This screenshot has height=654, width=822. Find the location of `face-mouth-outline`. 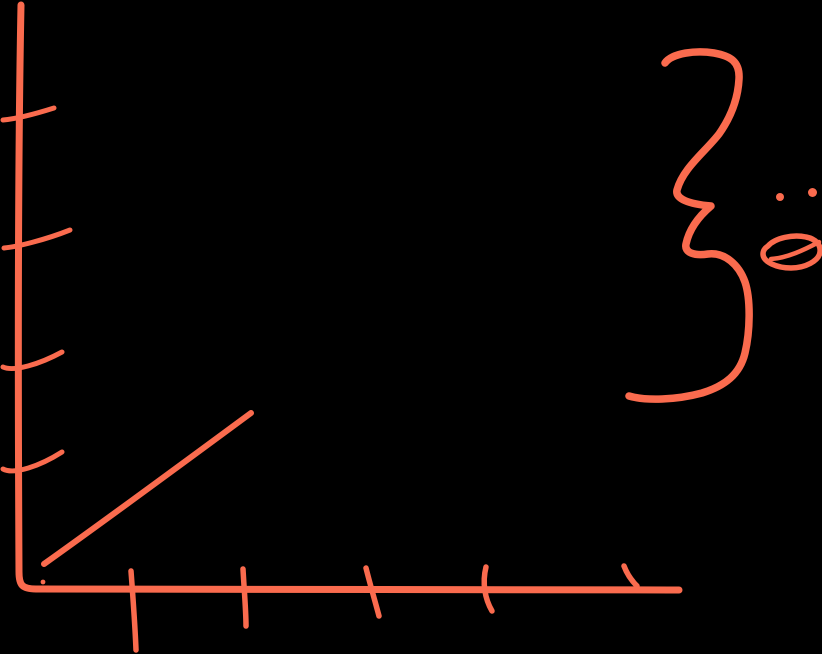

face-mouth-outline is located at coordinates (791, 252).